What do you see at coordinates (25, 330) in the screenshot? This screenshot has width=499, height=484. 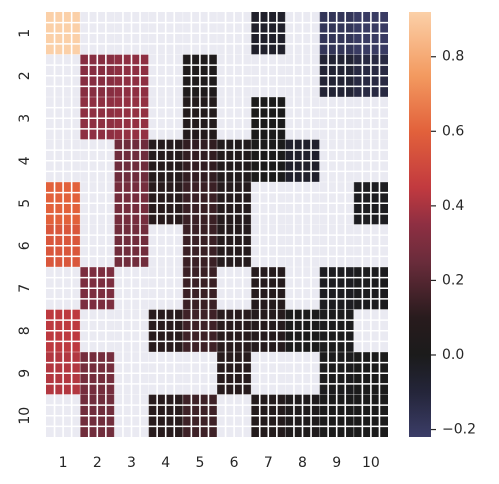 I see `y-tick-label: 8` at bounding box center [25, 330].